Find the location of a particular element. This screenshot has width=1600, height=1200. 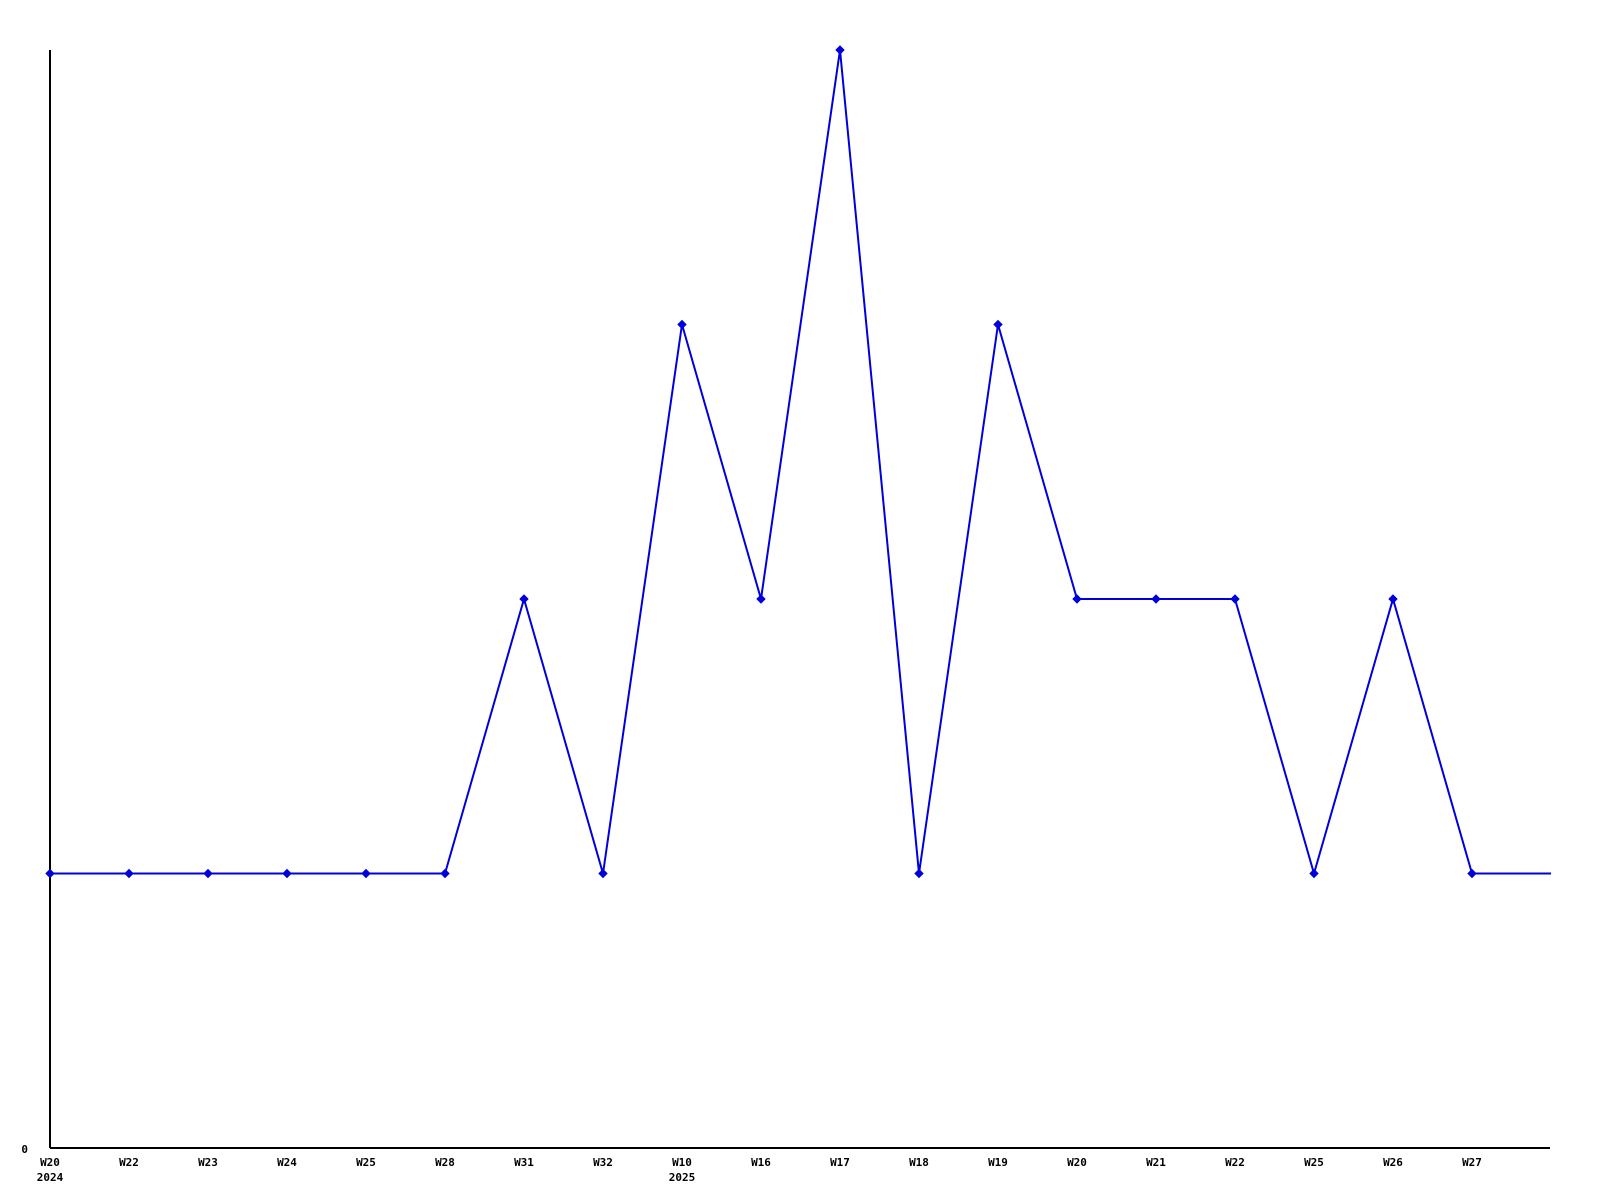

x-axis-year-label: 2024 is located at coordinates (50, 1177).